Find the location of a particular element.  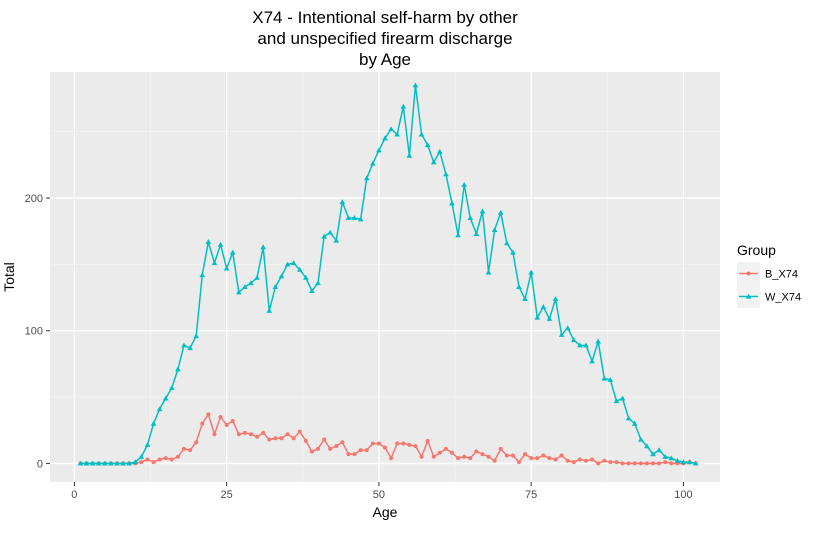

chart-title-line-2: and unspecified firearm discharge is located at coordinates (384, 38).